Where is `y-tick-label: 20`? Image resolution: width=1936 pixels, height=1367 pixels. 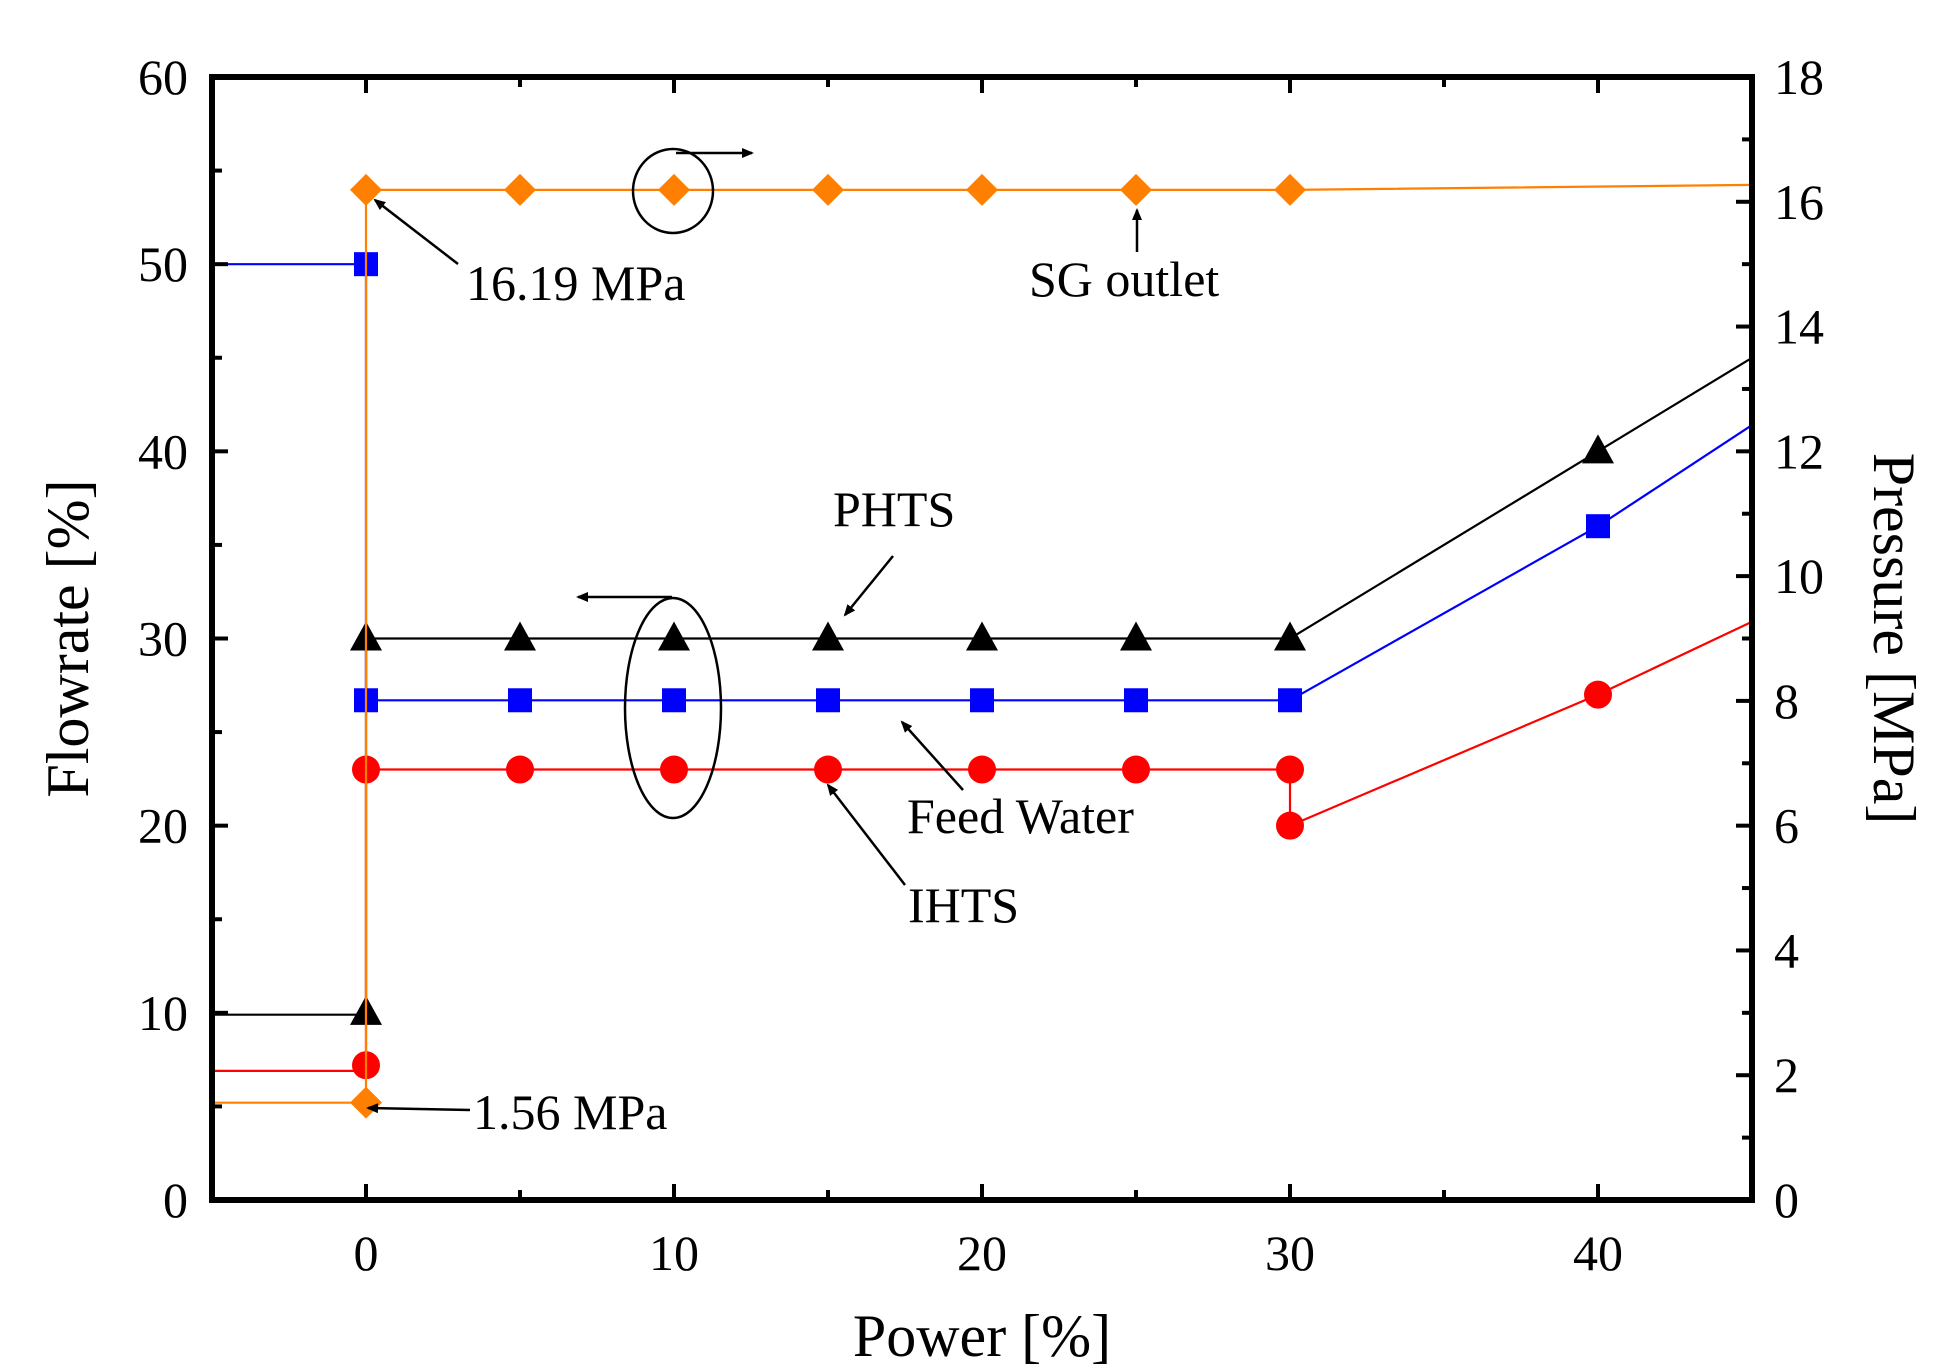 y-tick-label: 20 is located at coordinates (163, 826).